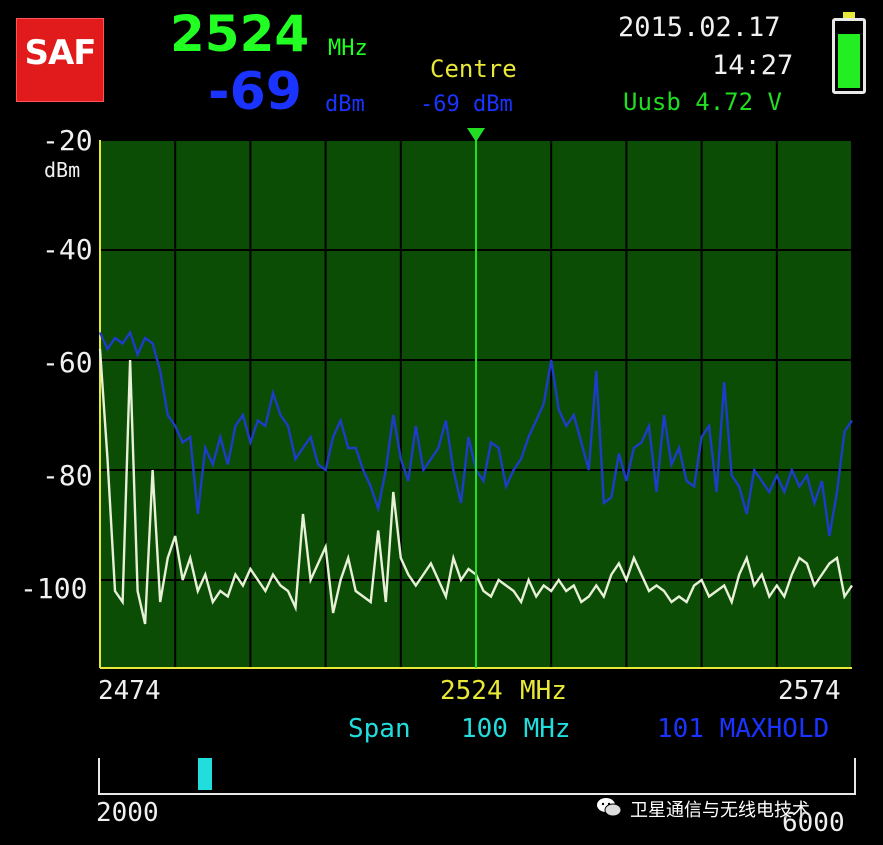  What do you see at coordinates (67, 140) in the screenshot?
I see `y-tick-label: -20` at bounding box center [67, 140].